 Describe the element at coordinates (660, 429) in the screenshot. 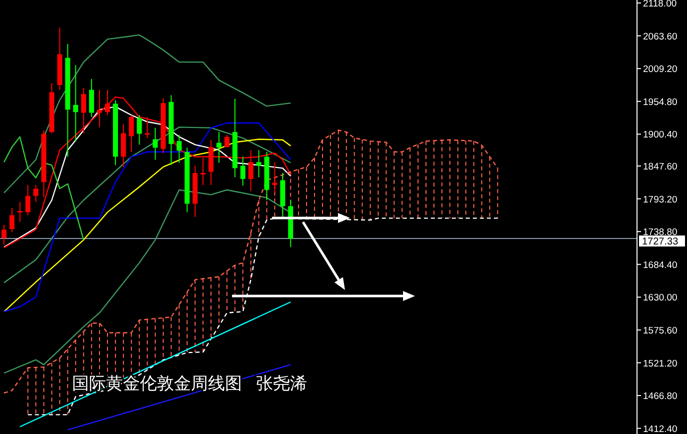

I see `y-tick-label: 1412.40` at that location.